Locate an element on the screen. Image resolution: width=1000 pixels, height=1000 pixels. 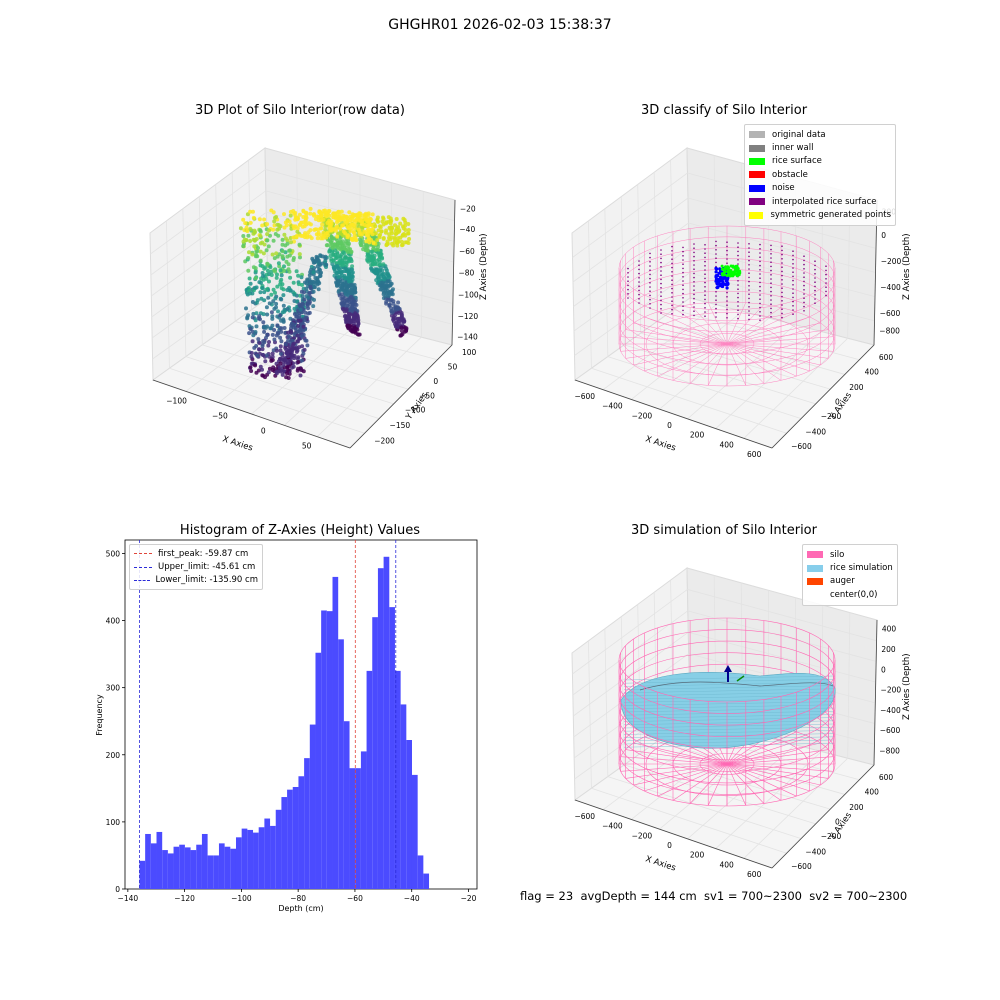
p4-auger-arrowhead is located at coordinates (728, 668).